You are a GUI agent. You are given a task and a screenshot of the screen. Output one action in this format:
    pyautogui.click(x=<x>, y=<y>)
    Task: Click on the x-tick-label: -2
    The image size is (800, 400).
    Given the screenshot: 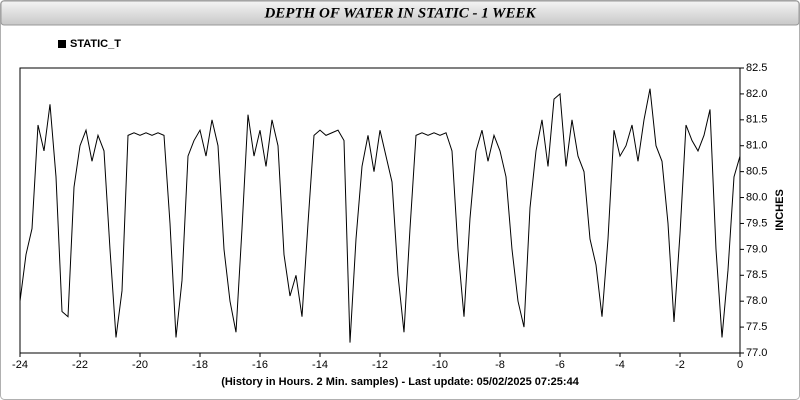 What is the action you would take?
    pyautogui.click(x=680, y=365)
    